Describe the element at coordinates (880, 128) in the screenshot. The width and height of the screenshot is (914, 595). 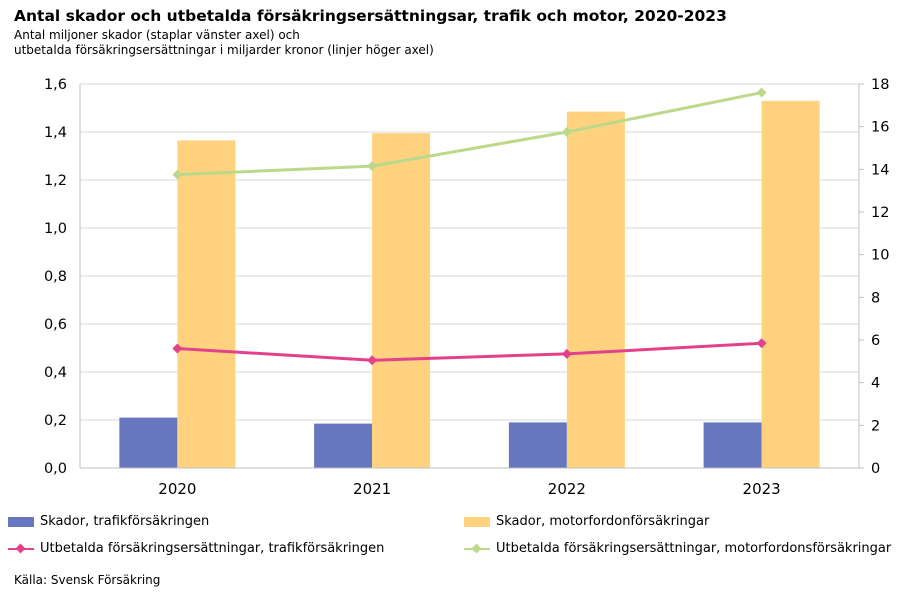
I see `y-right-tick-label: 16` at that location.